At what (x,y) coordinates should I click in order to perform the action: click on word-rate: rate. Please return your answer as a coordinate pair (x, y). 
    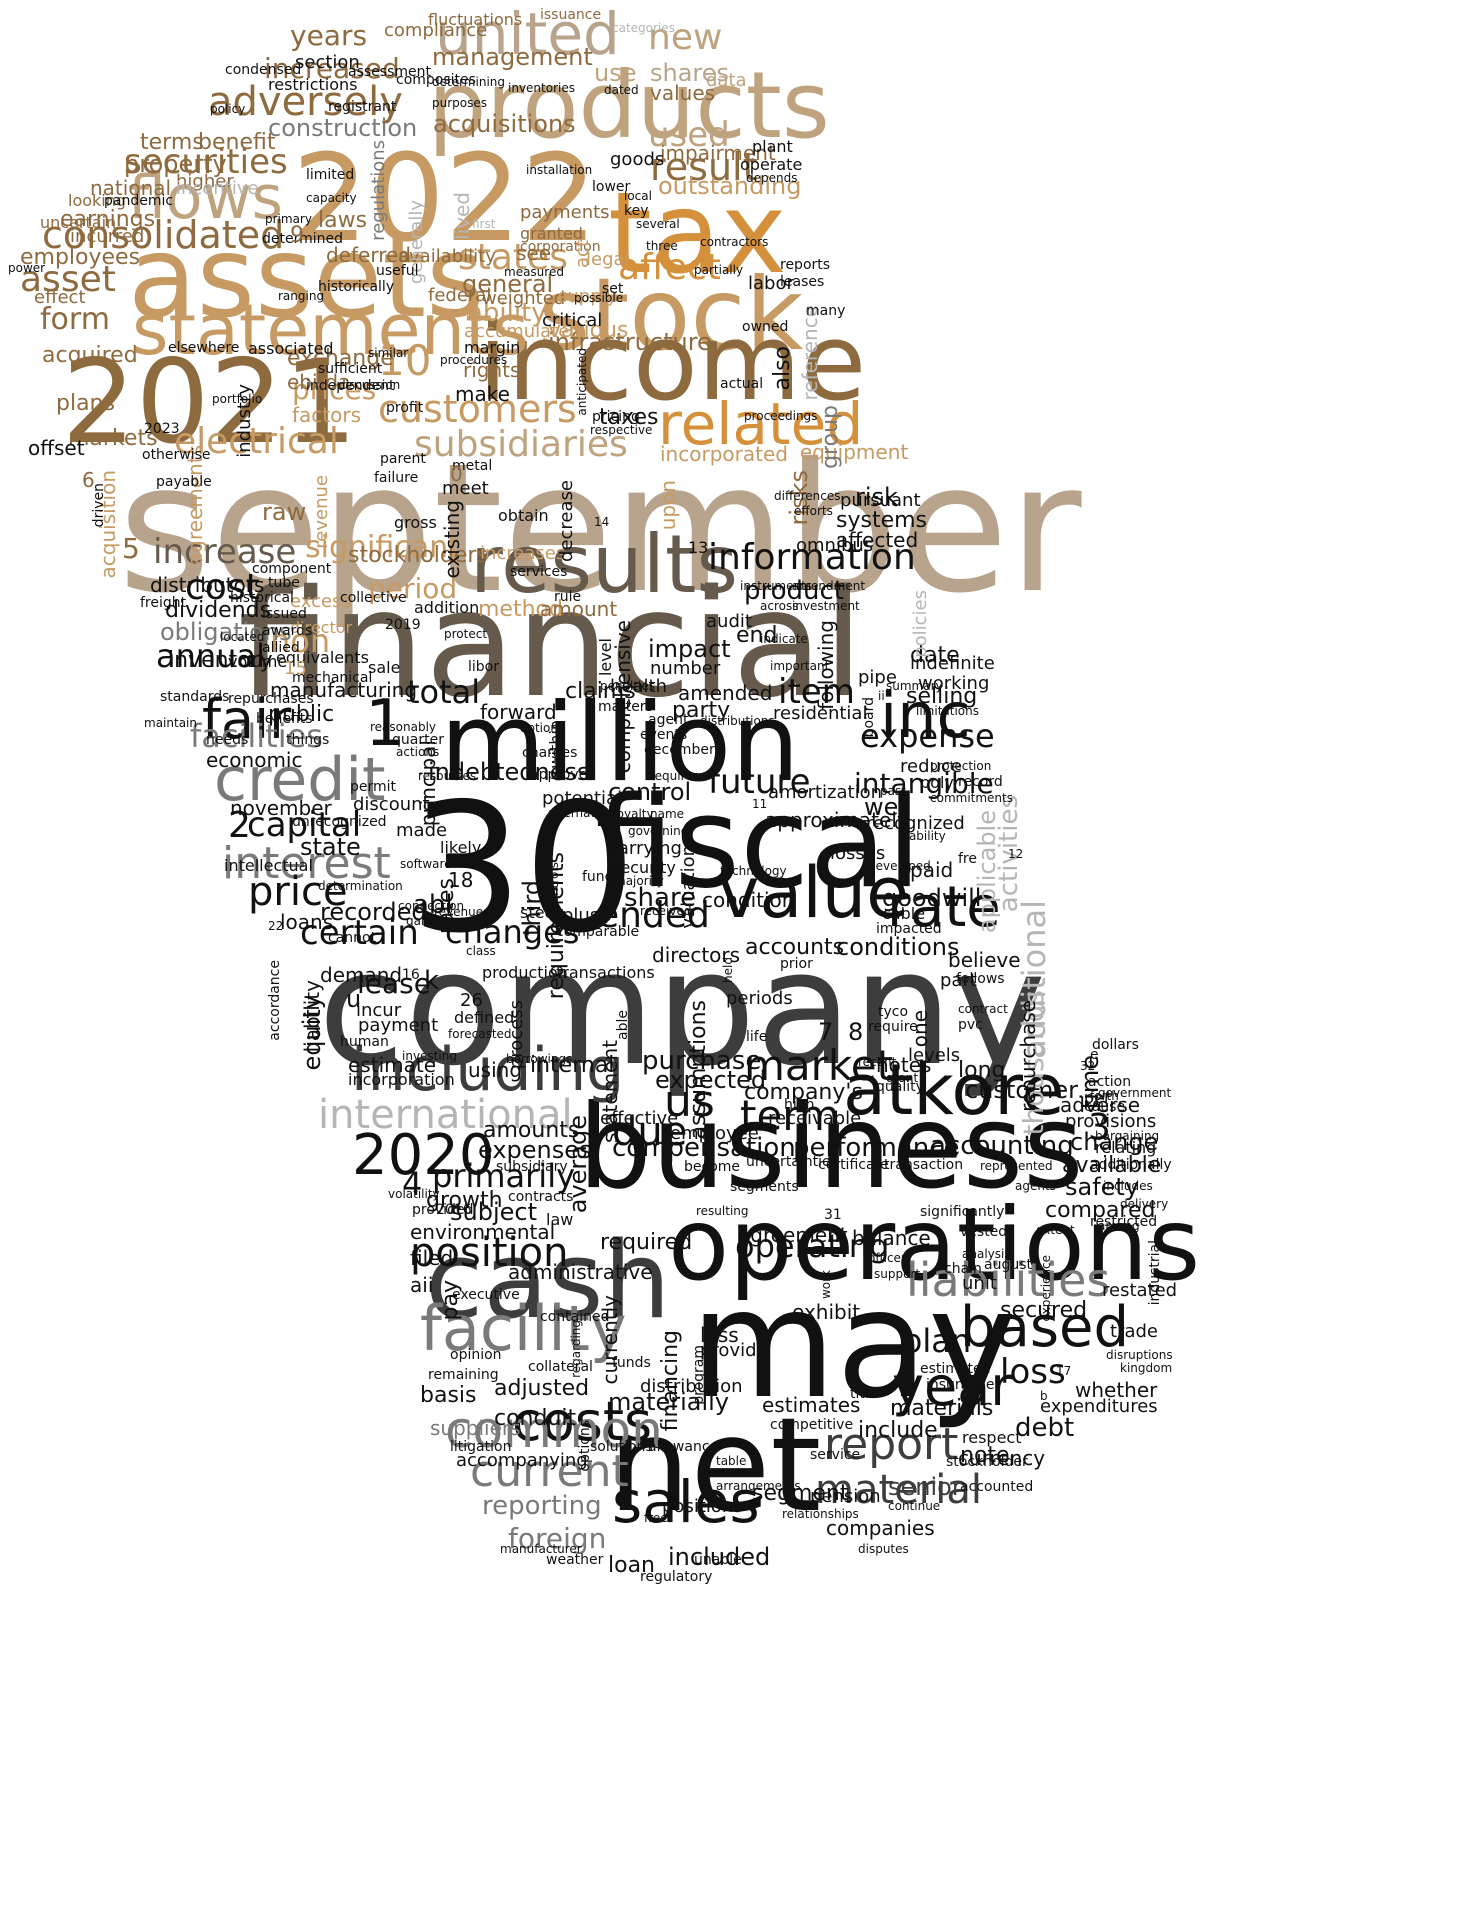
    Looking at the image, I should click on (944, 907).